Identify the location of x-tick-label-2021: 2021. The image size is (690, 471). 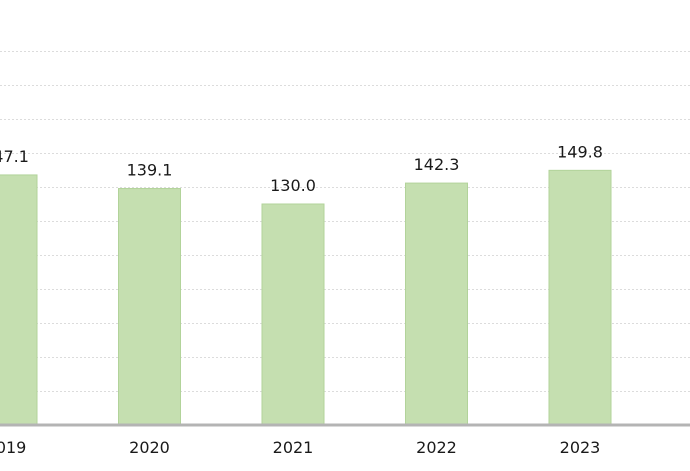
(293, 447).